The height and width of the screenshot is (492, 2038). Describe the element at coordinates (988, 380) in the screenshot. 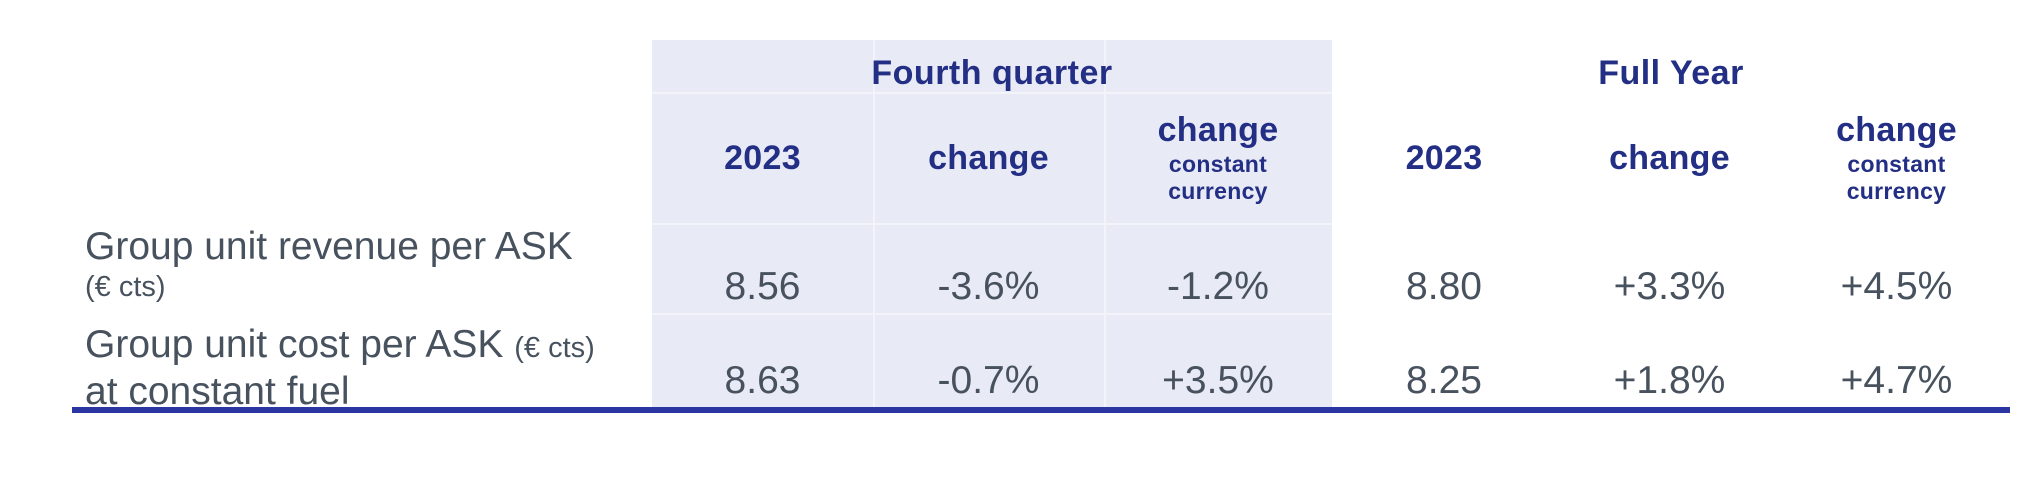

I see `value-cell-fq-change-cost: -0.7%` at that location.